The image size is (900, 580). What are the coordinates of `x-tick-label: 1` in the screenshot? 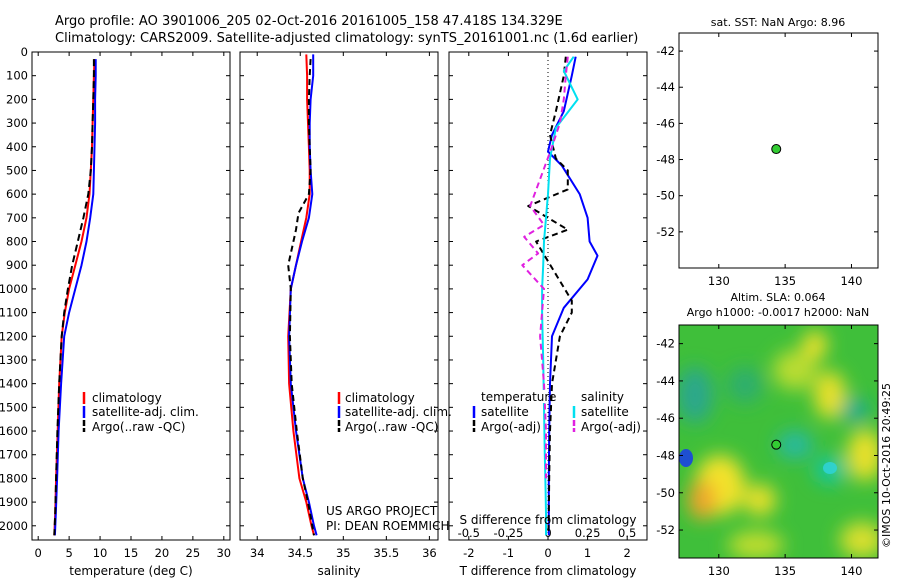 It's located at (587, 553).